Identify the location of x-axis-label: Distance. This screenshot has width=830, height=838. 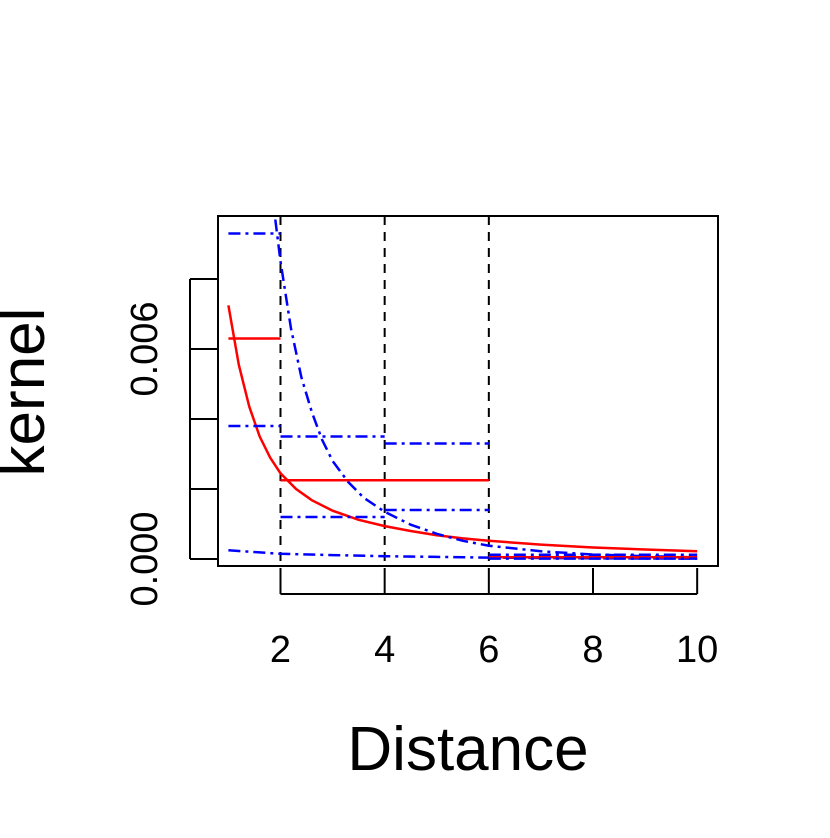
(467, 749).